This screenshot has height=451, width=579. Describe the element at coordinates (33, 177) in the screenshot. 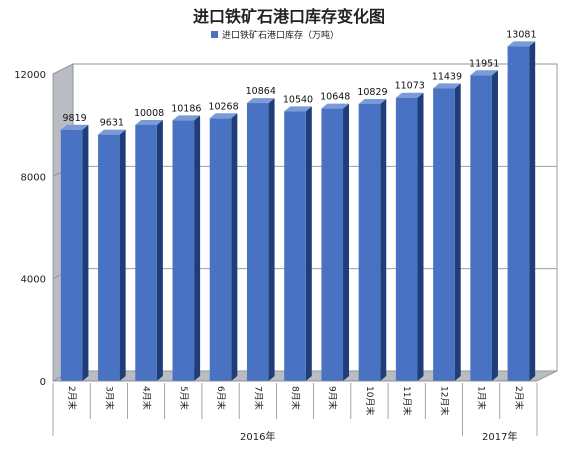

I see `y-tick-label: 8000` at that location.